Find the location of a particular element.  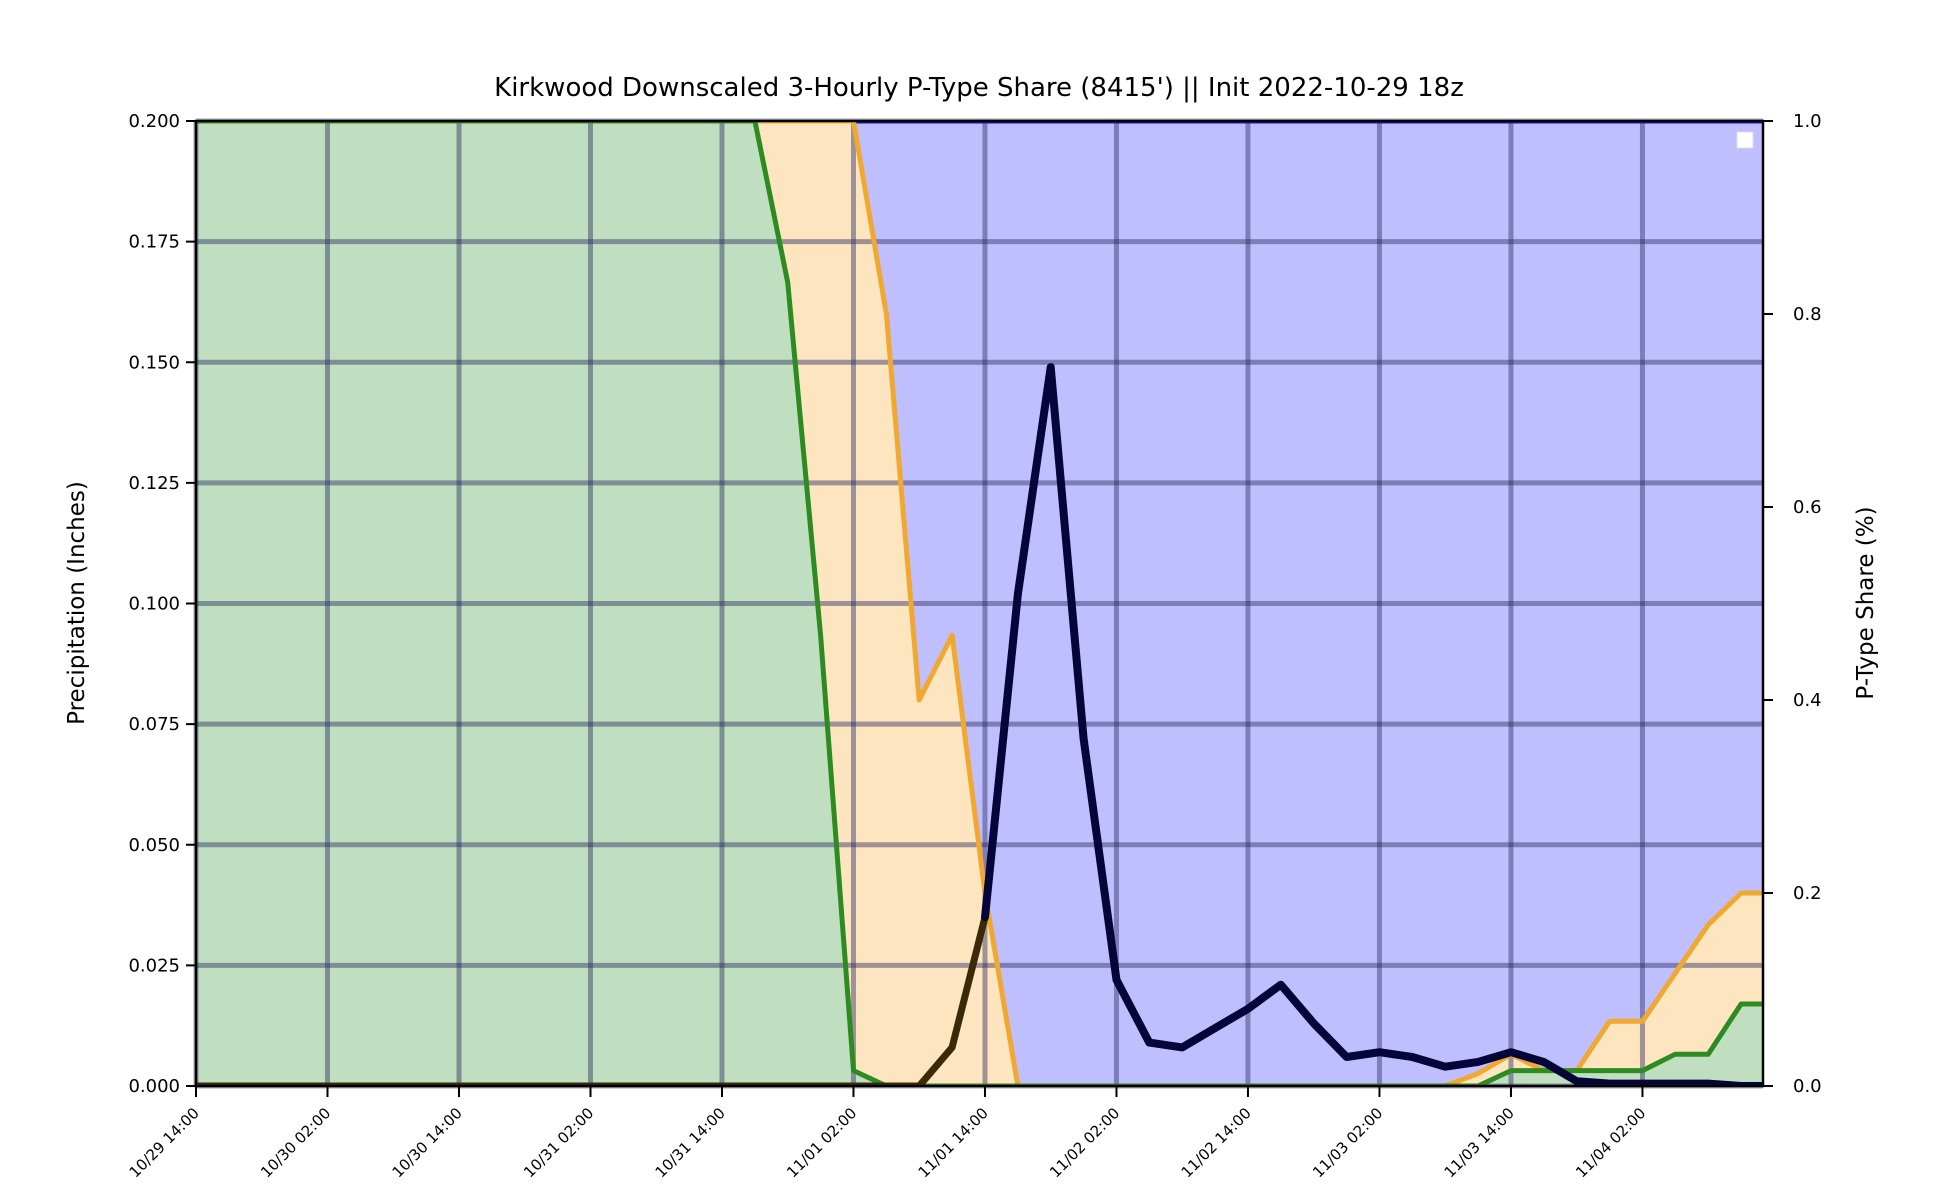

legend-box is located at coordinates (1745, 140).